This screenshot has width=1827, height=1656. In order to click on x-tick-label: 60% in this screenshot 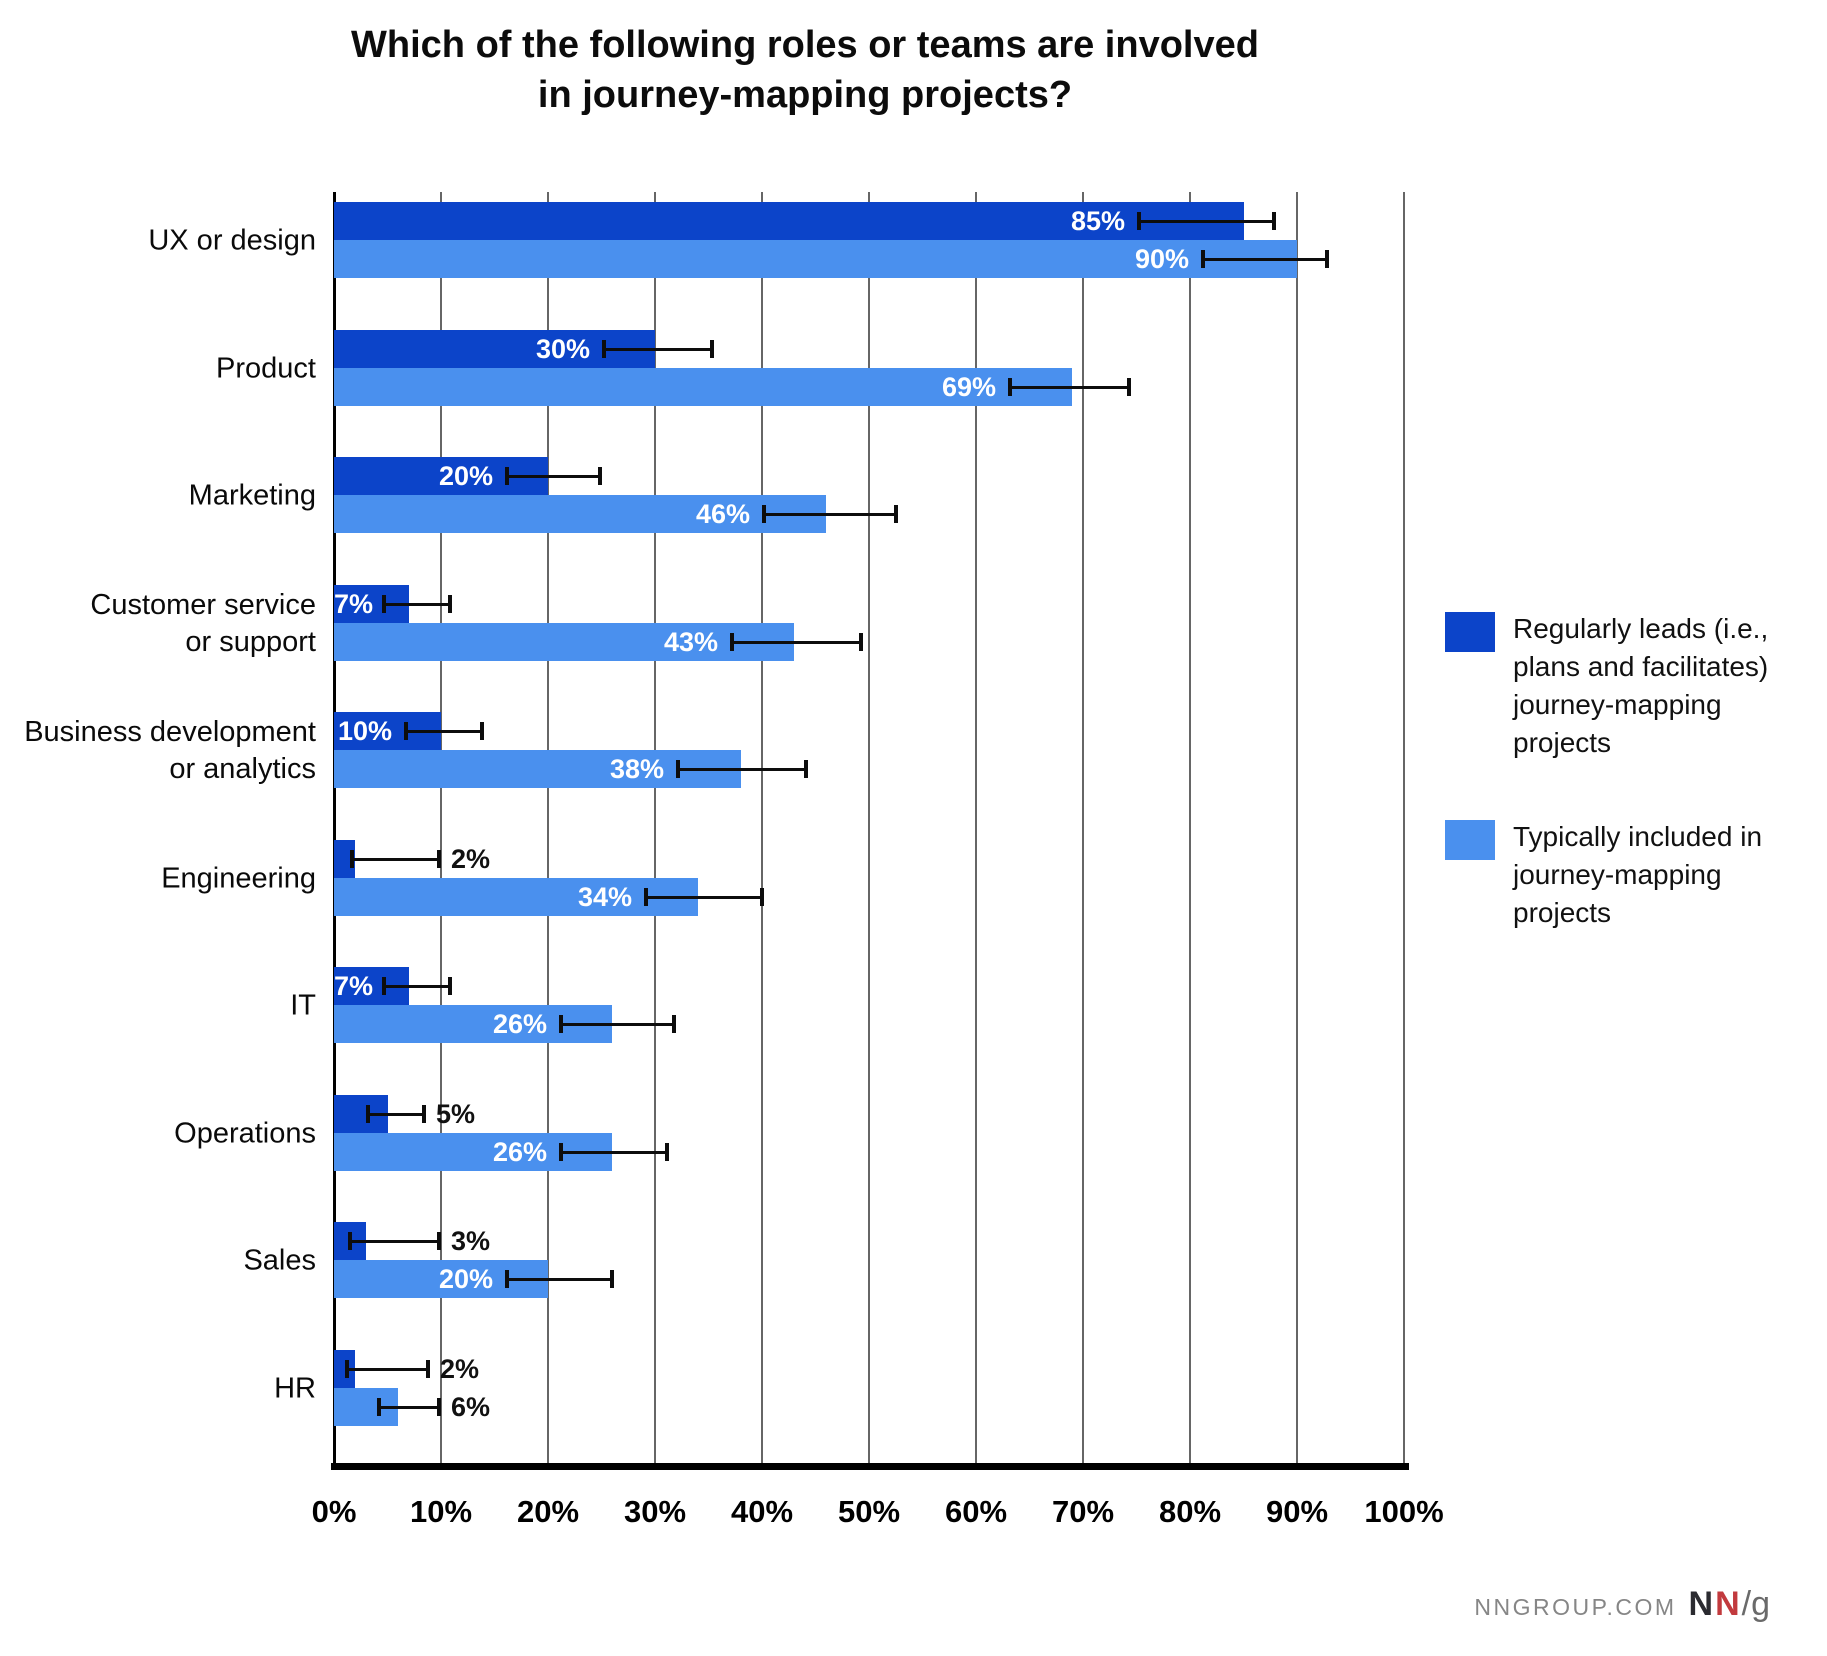, I will do `click(976, 1511)`.